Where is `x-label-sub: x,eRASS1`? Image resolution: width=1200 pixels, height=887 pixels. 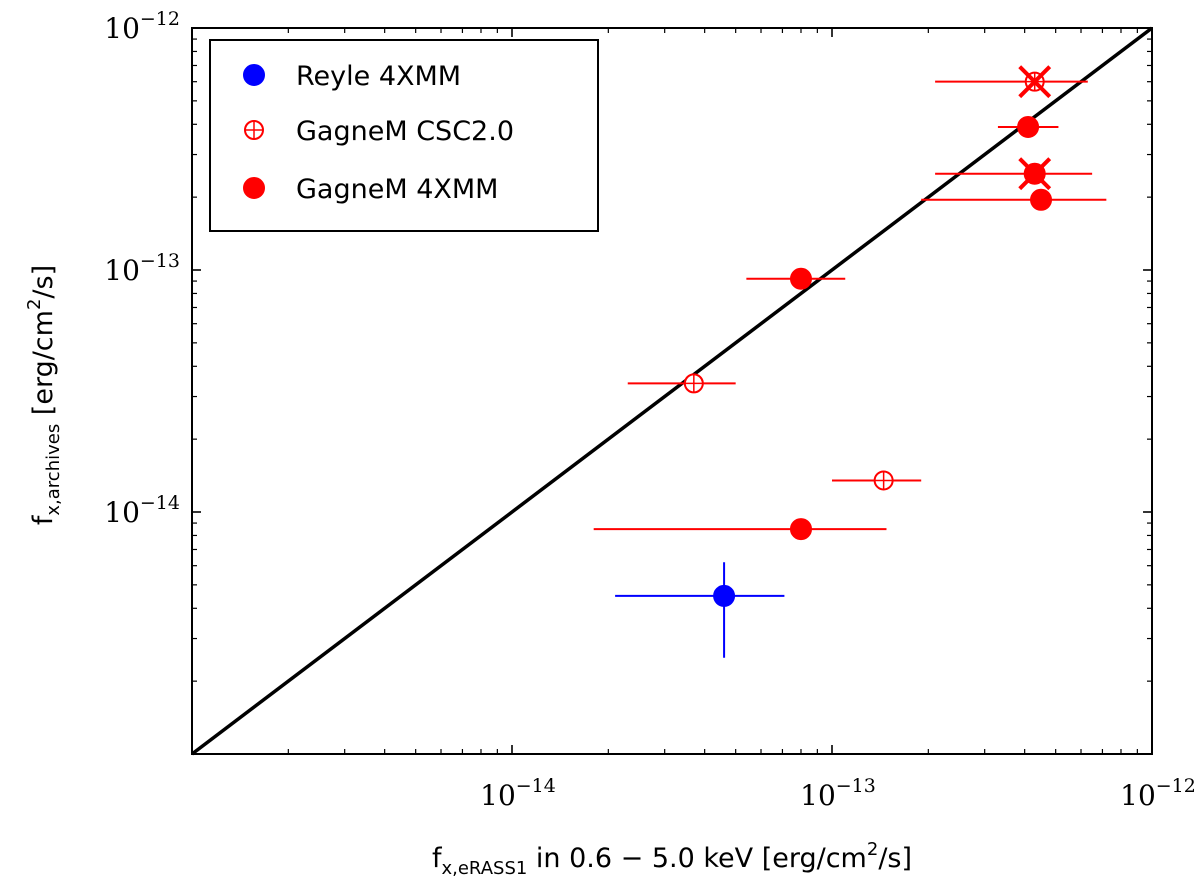
x-label-sub: x,eRASS1 is located at coordinates (484, 868).